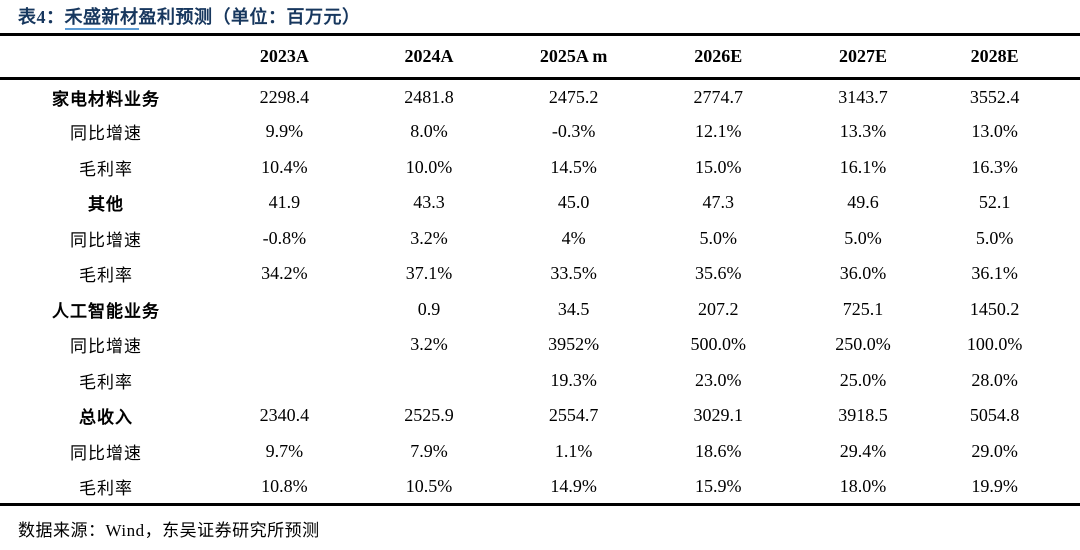 This screenshot has height=550, width=1080. Describe the element at coordinates (718, 344) in the screenshot. I see `cell: 500.0%` at that location.